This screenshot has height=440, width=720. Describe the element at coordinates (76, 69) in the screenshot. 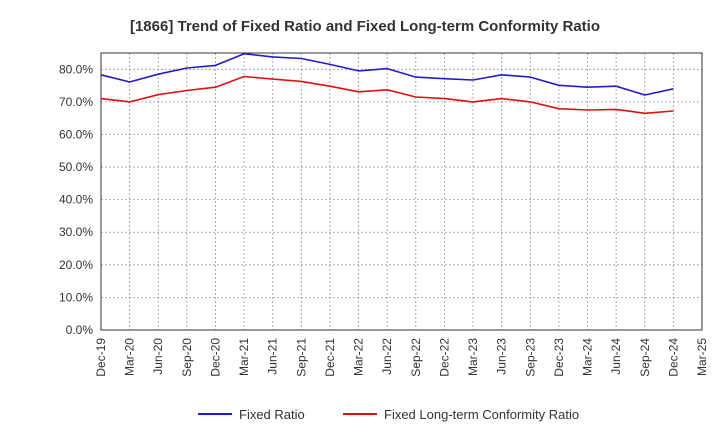

I see `y-tick-label: 80.0%` at that location.